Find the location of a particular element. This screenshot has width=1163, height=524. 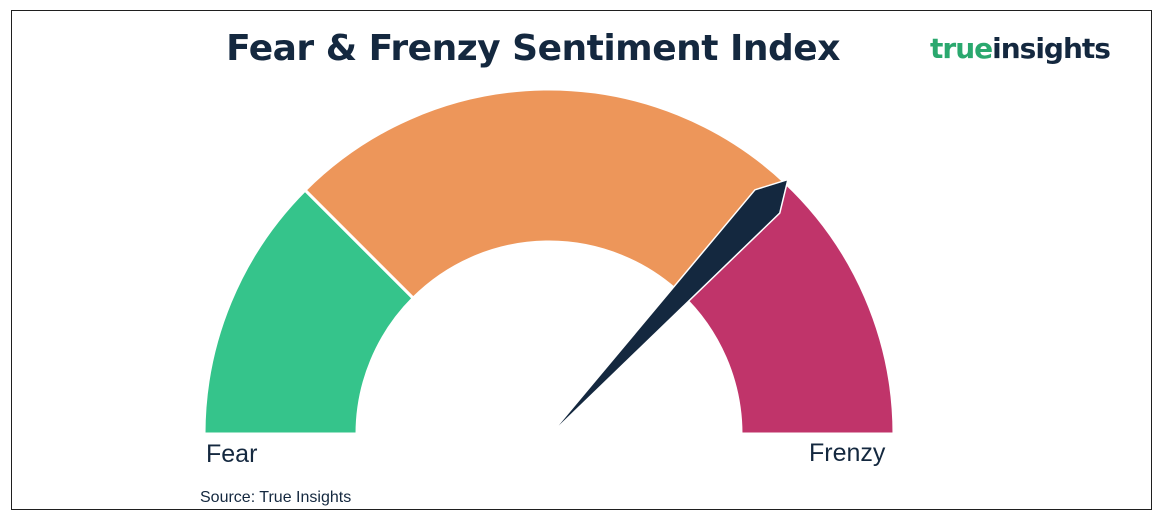

brand-logo: trueinsights is located at coordinates (1020, 48).